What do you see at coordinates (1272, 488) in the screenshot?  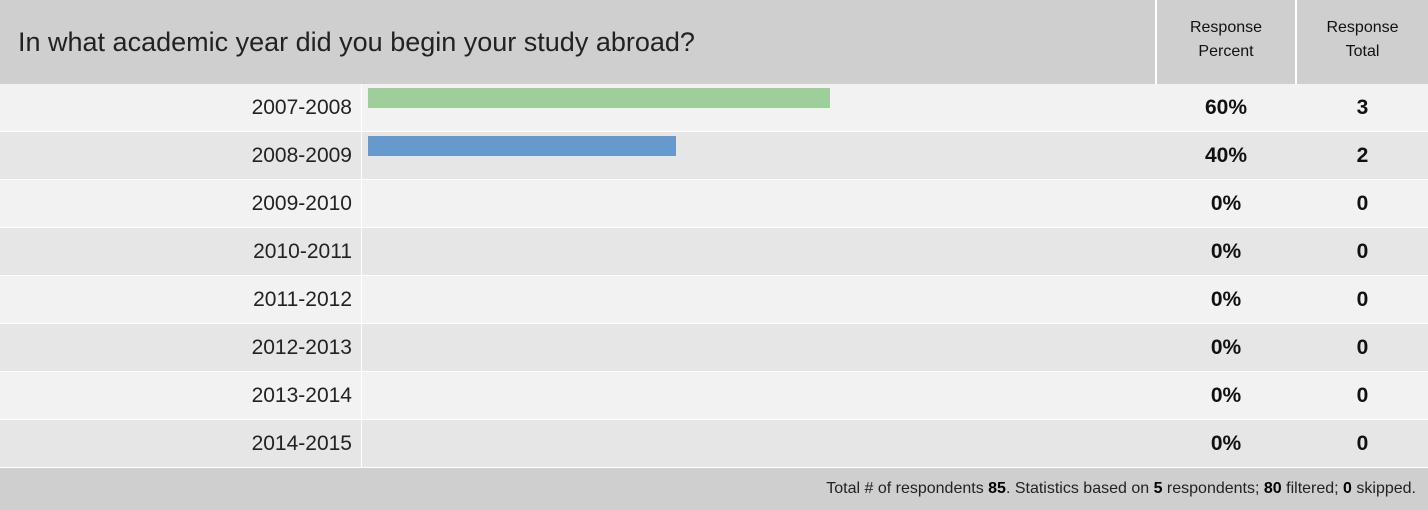 I see `filtered-count: 80` at bounding box center [1272, 488].